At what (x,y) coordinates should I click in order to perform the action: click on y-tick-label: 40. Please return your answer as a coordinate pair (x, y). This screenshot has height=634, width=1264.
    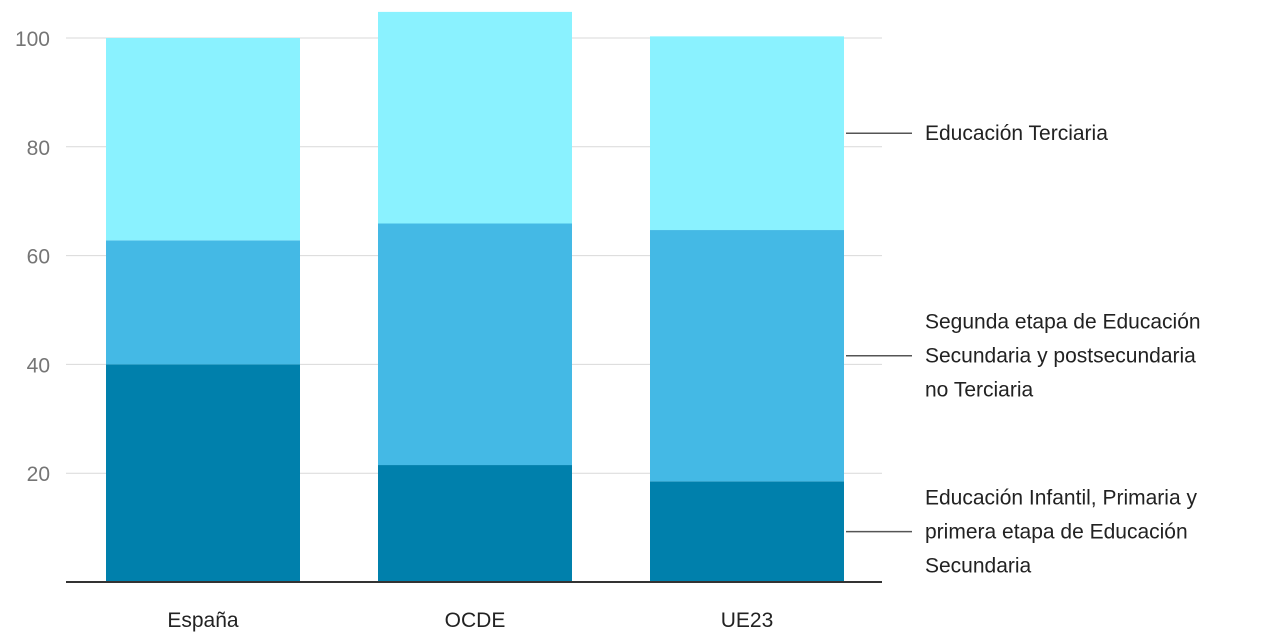
    Looking at the image, I should click on (38, 365).